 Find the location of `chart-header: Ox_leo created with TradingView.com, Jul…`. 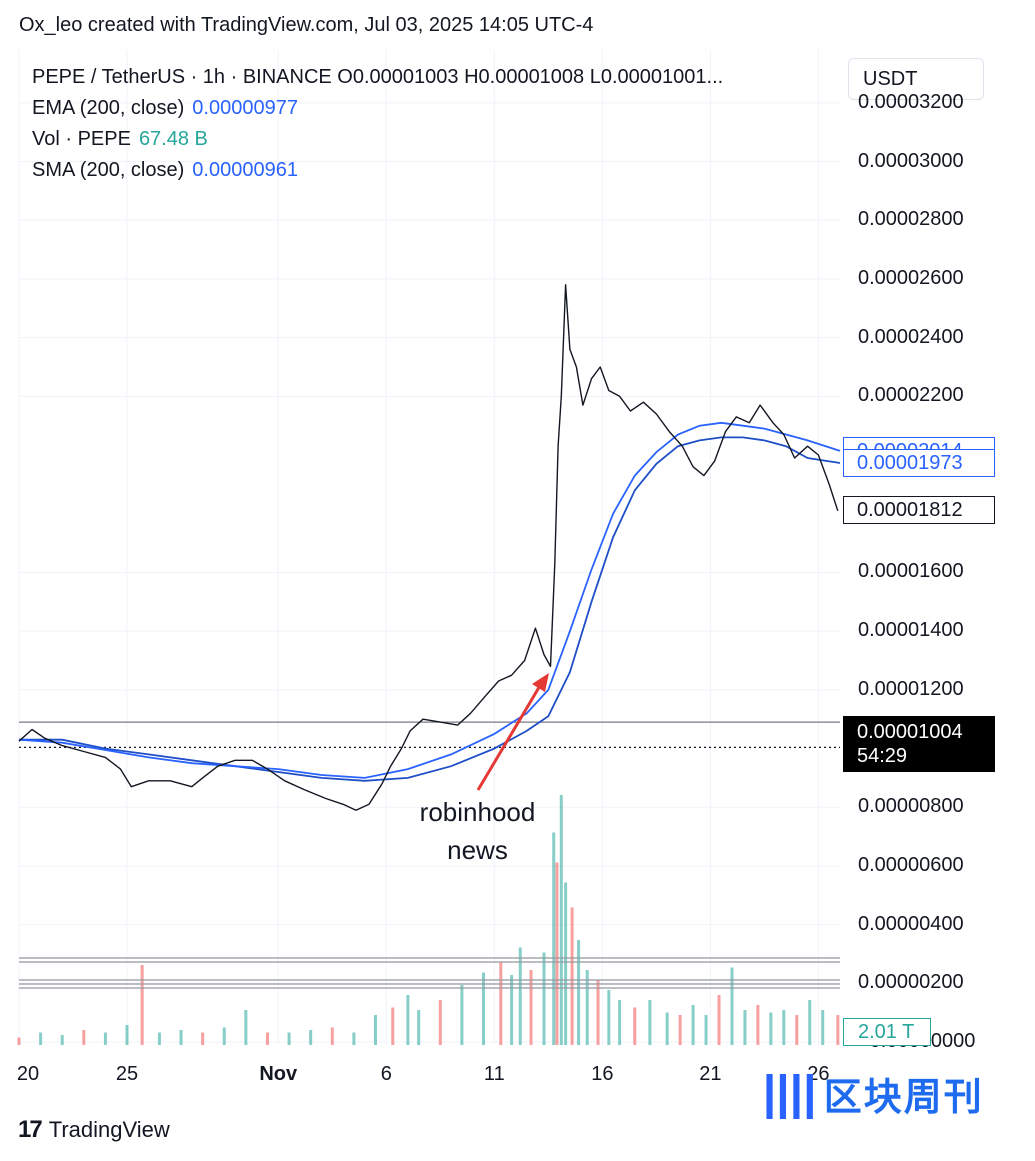

chart-header: Ox_leo created with TradingView.com, Jul… is located at coordinates (306, 25).